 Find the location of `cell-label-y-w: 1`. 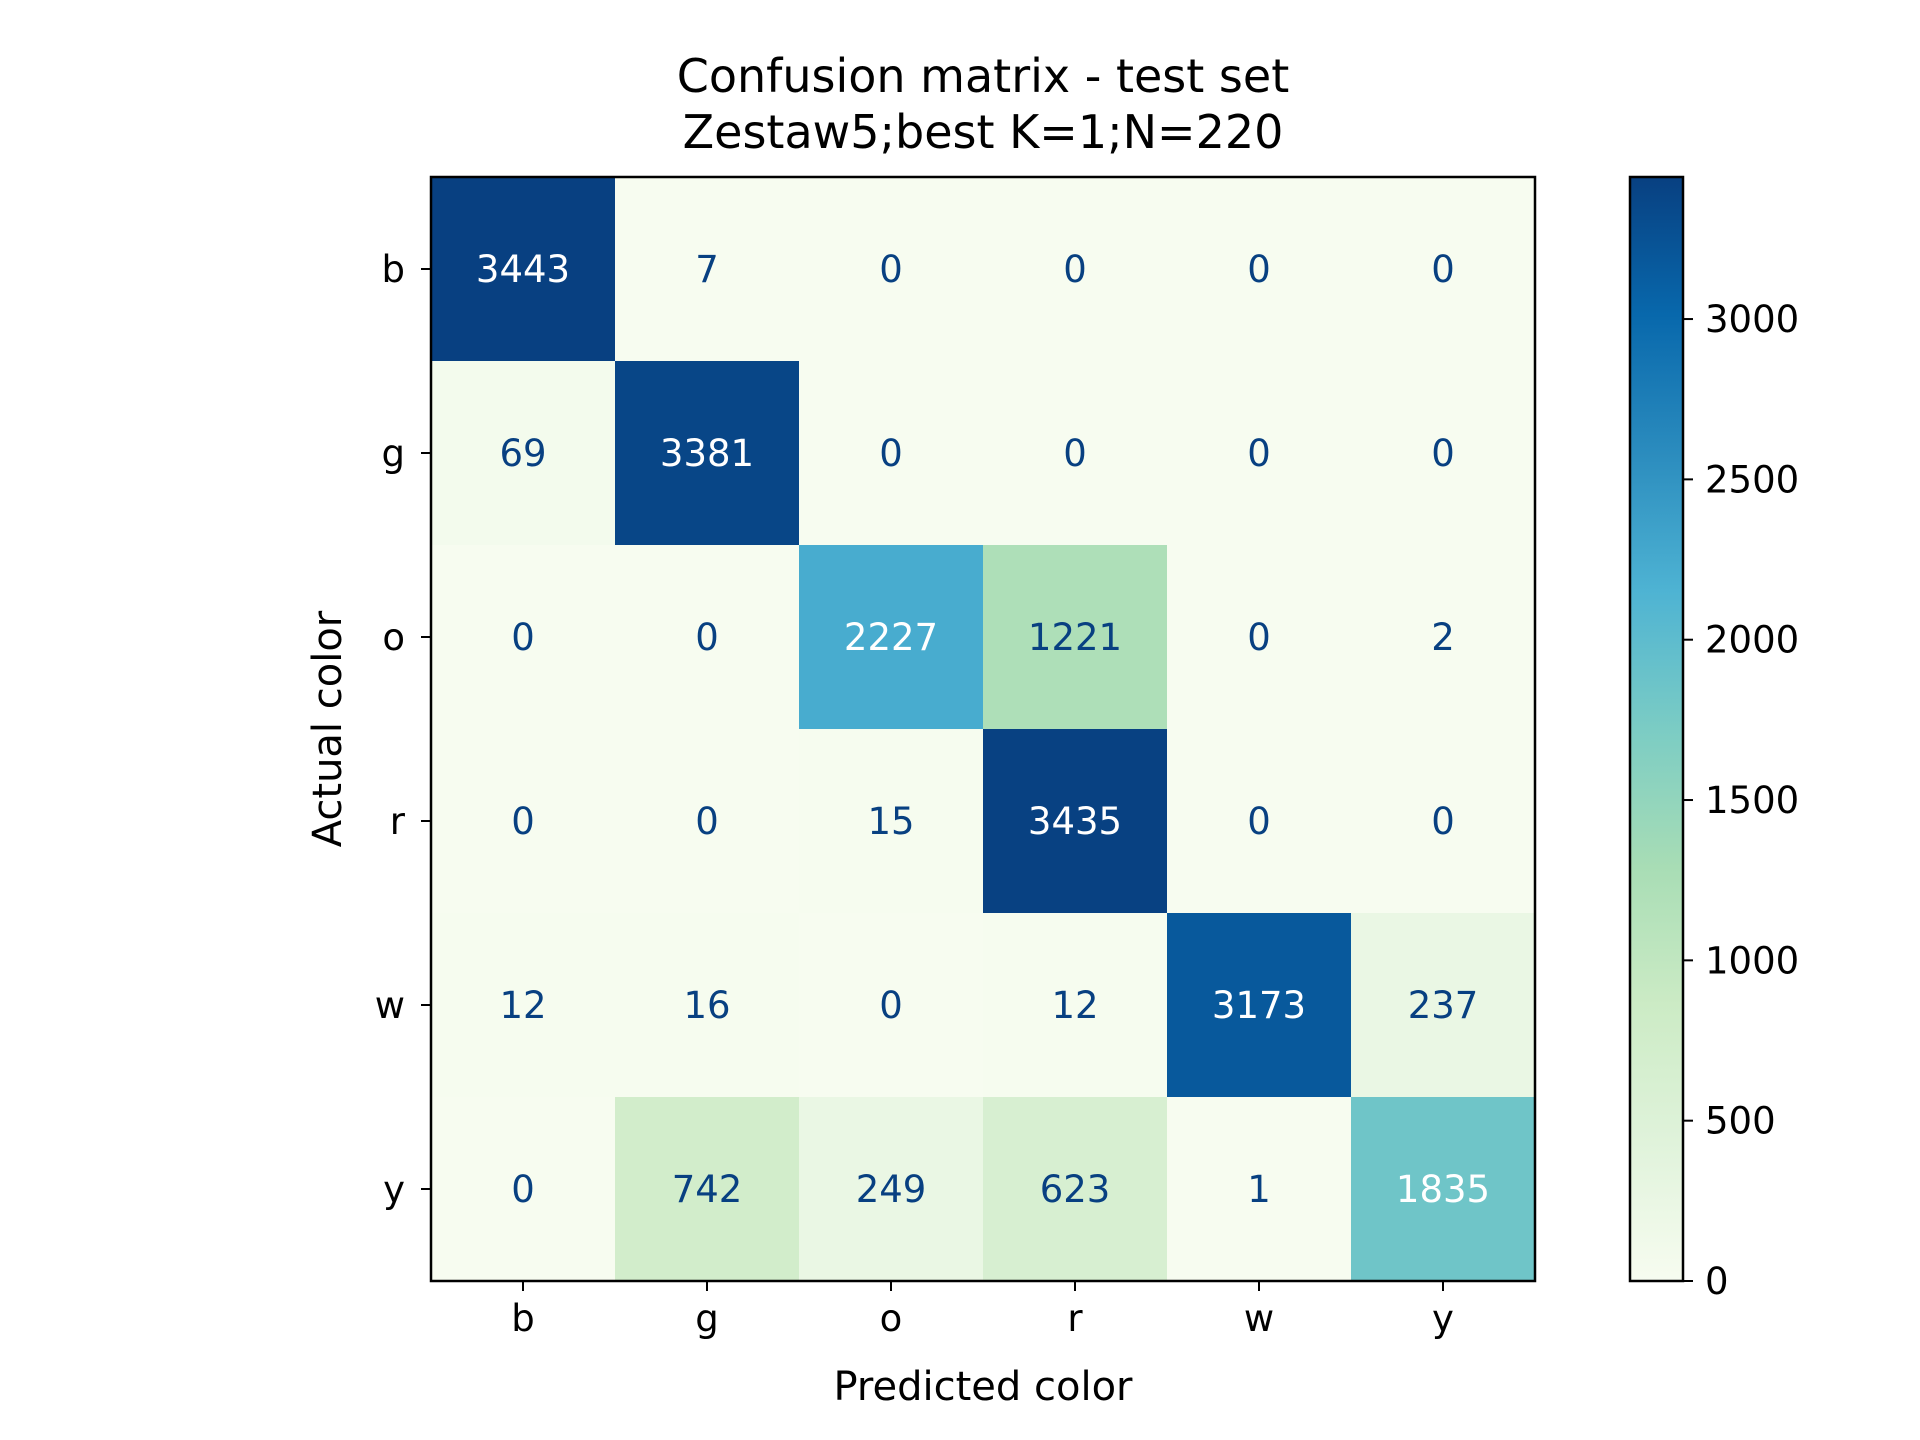

cell-label-y-w: 1 is located at coordinates (1259, 1189).